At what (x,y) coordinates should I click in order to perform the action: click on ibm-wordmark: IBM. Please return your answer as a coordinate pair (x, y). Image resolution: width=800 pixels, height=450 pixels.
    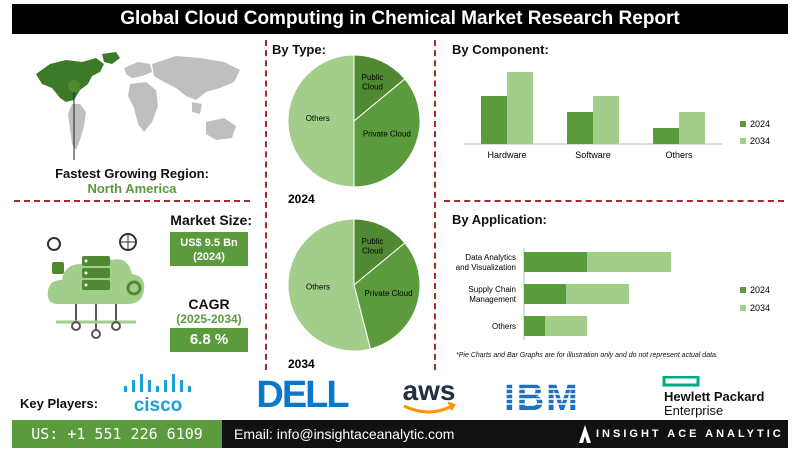
    Looking at the image, I should click on (542, 396).